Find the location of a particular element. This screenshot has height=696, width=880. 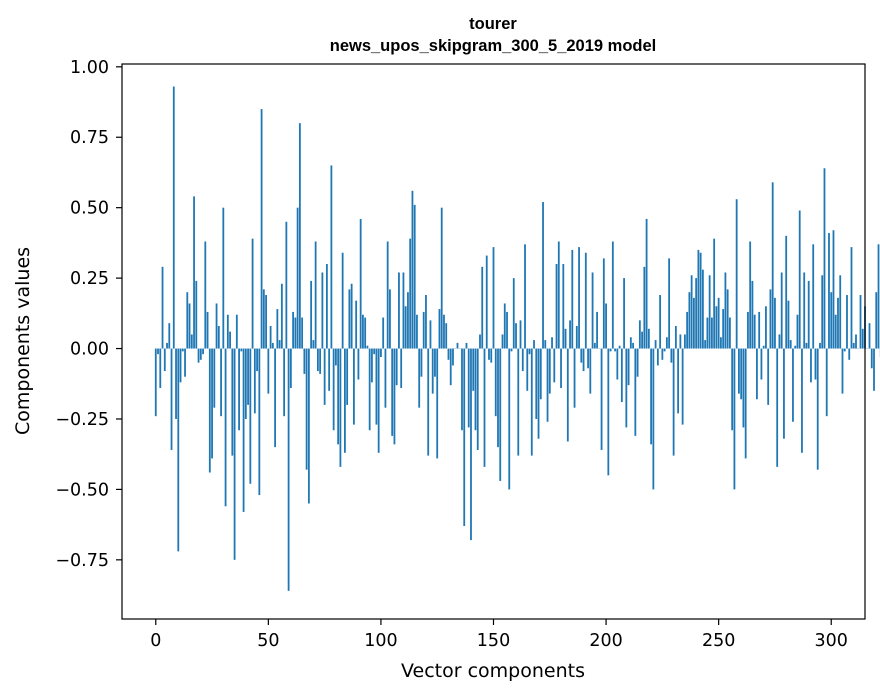

x-axis-label: Vector components is located at coordinates (493, 671).